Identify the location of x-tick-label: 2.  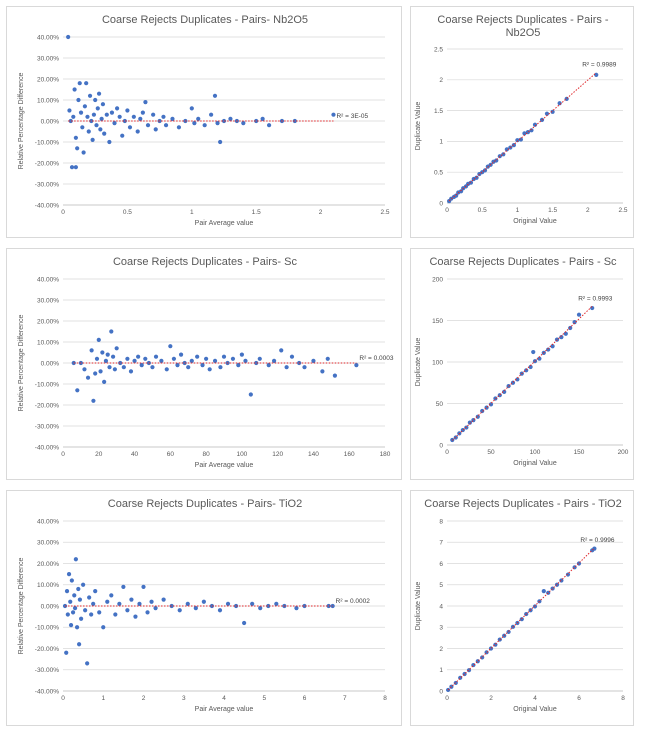
(321, 212).